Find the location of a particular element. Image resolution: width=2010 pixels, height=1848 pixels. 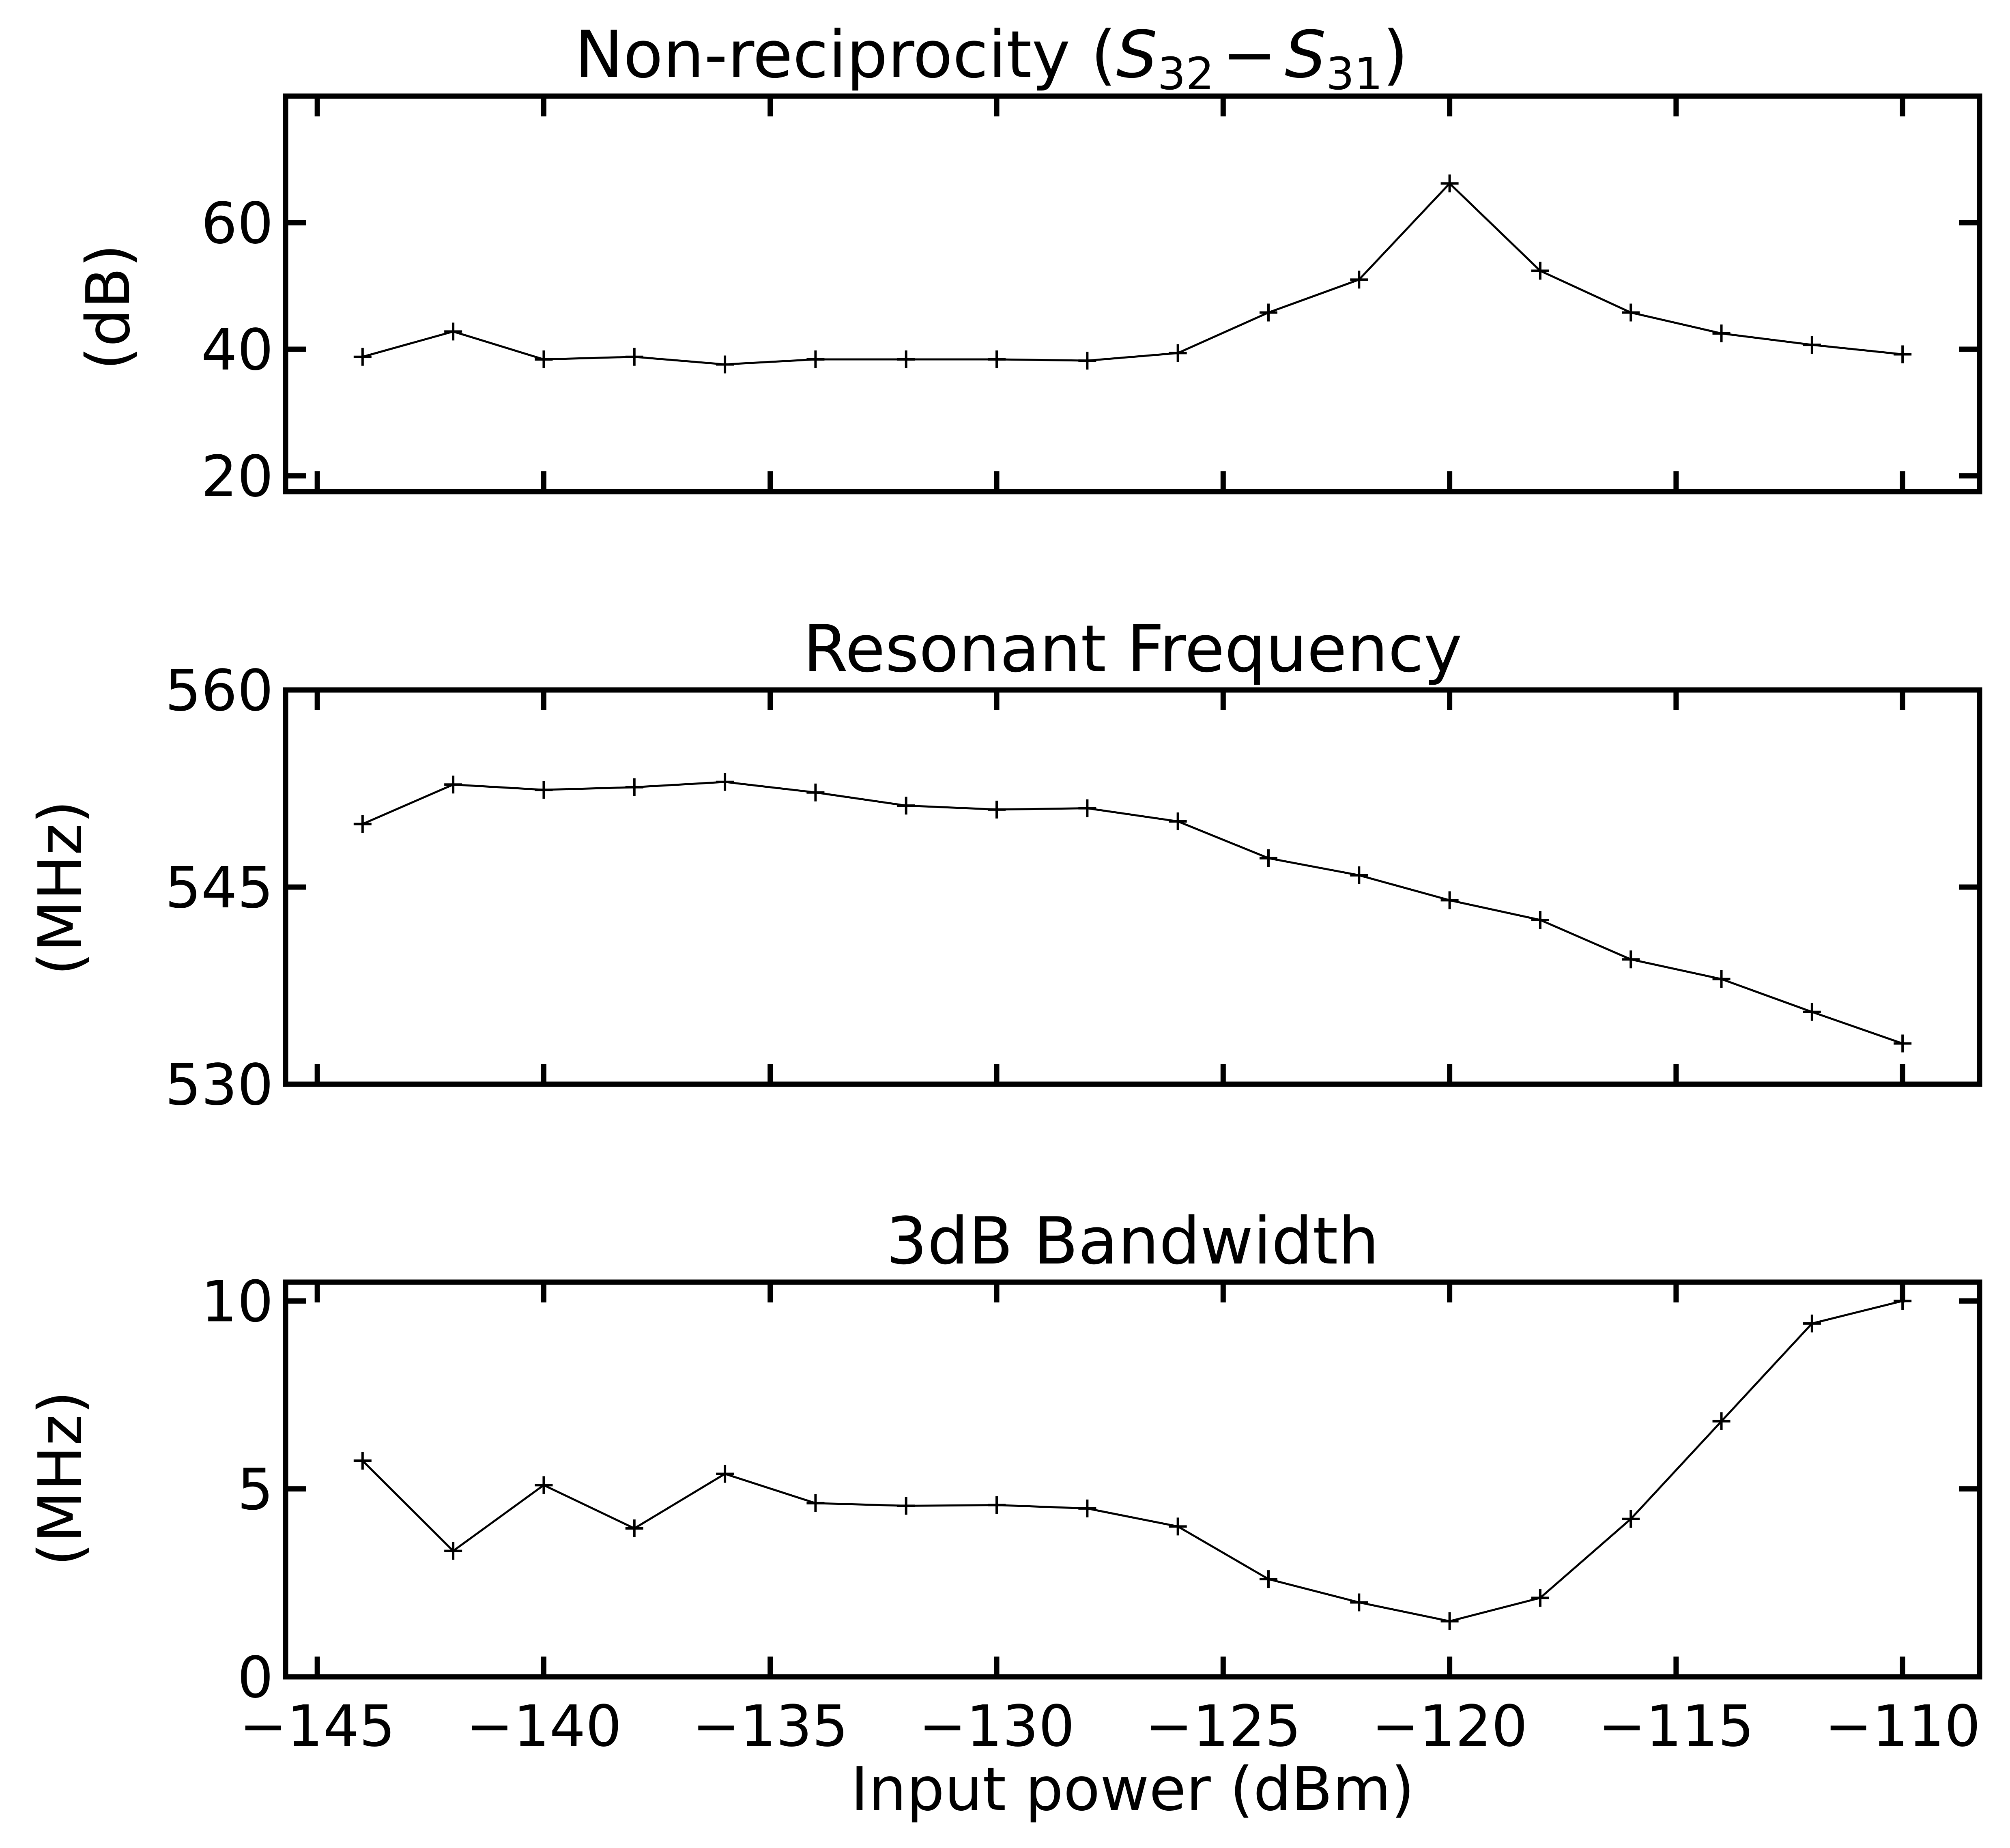

y-tick-label: 560 is located at coordinates (219, 691).